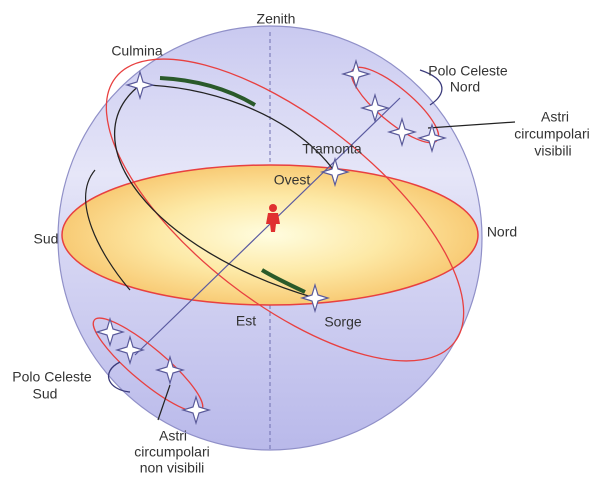  Describe the element at coordinates (276, 19) in the screenshot. I see `label: Zenith` at that location.